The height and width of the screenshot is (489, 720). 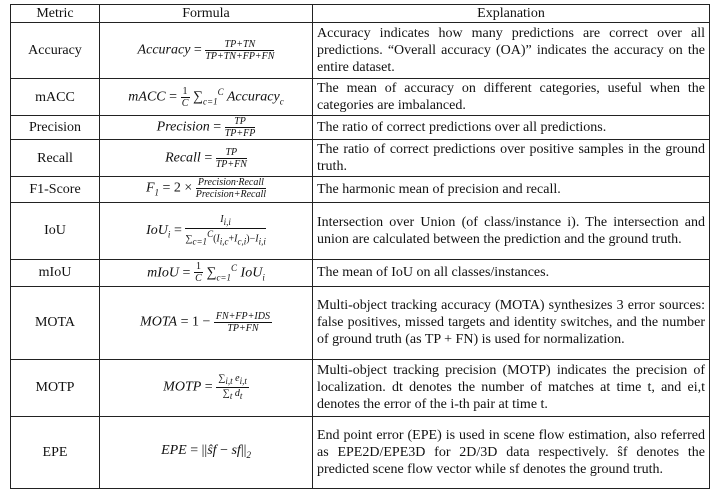 I want to click on header-cell: Explanation, so click(x=511, y=13).